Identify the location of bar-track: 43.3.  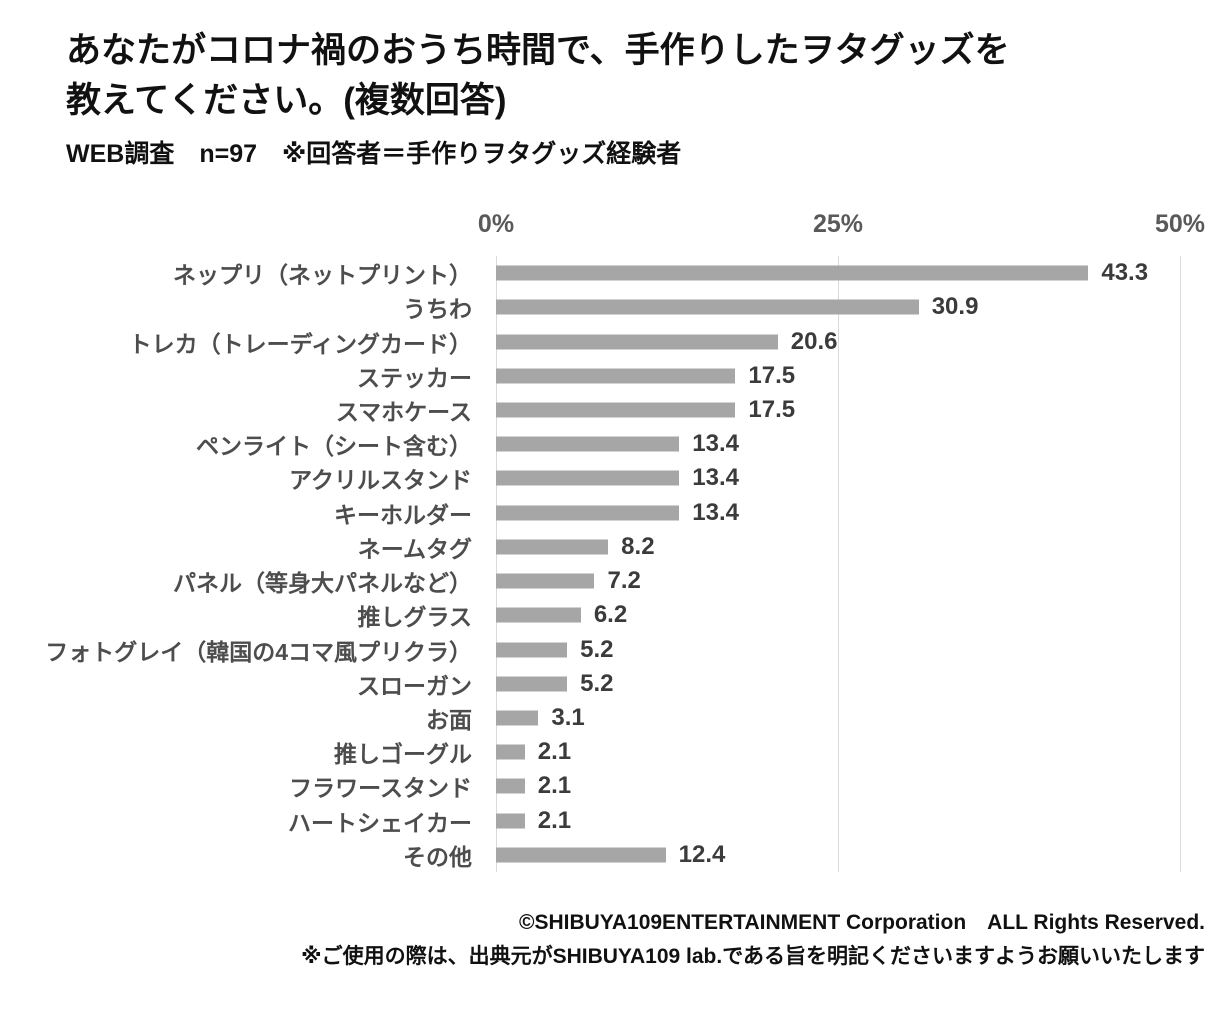
(838, 273).